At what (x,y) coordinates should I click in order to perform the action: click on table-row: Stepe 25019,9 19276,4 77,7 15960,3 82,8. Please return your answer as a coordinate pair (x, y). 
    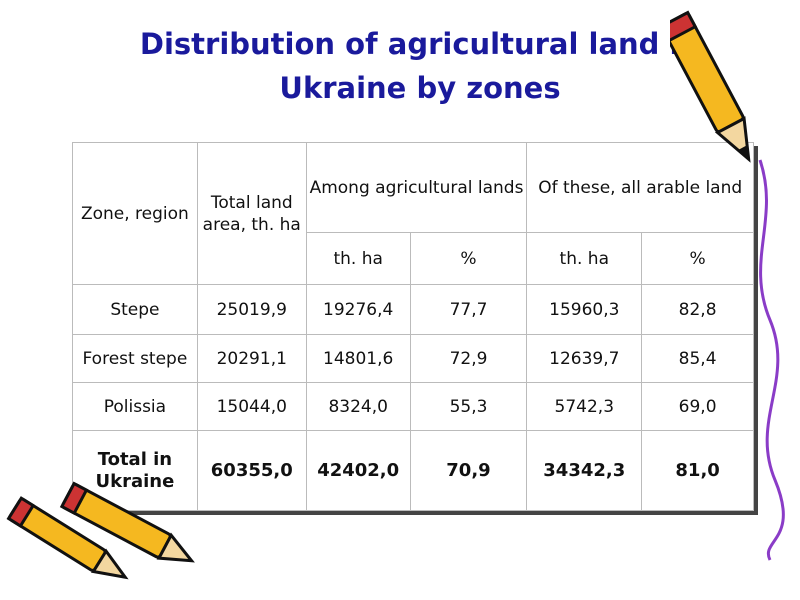
    Looking at the image, I should click on (413, 309).